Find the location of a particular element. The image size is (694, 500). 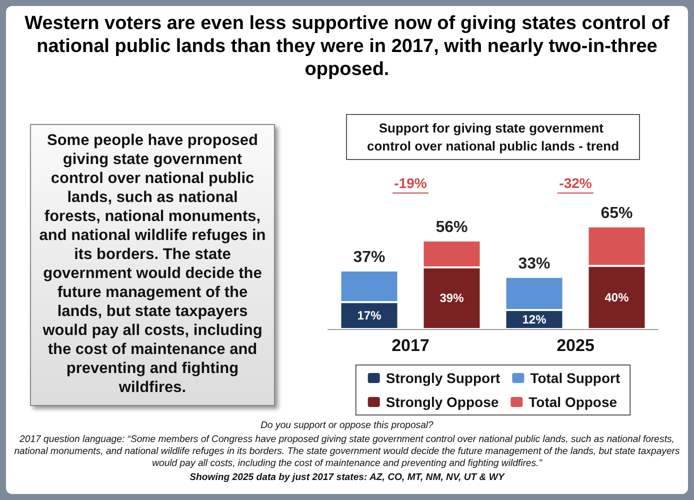

total-label: 37% is located at coordinates (369, 257).